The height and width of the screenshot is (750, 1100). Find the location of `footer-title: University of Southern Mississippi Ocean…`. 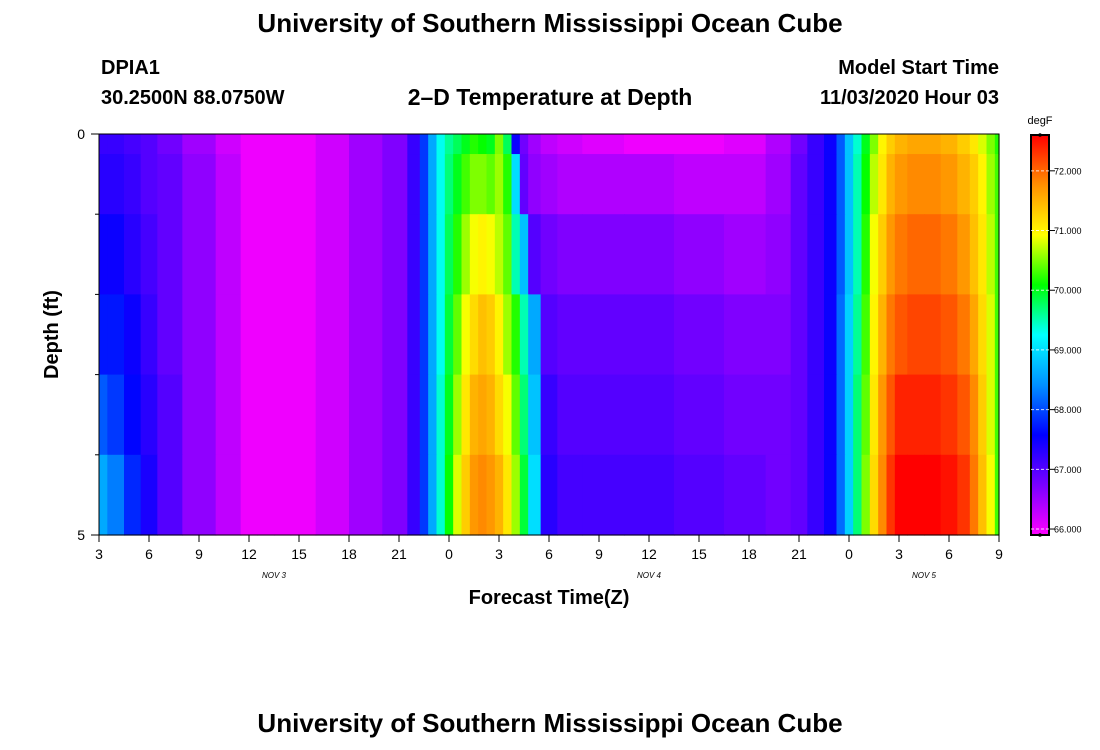

footer-title: University of Southern Mississippi Ocean… is located at coordinates (550, 723).